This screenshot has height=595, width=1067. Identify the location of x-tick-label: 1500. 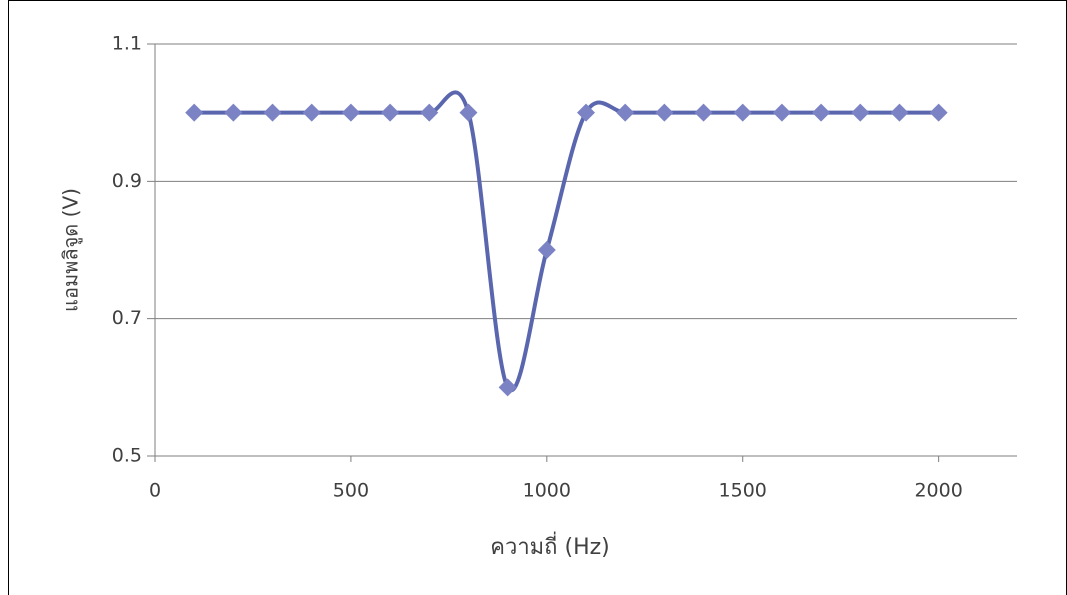
(743, 491).